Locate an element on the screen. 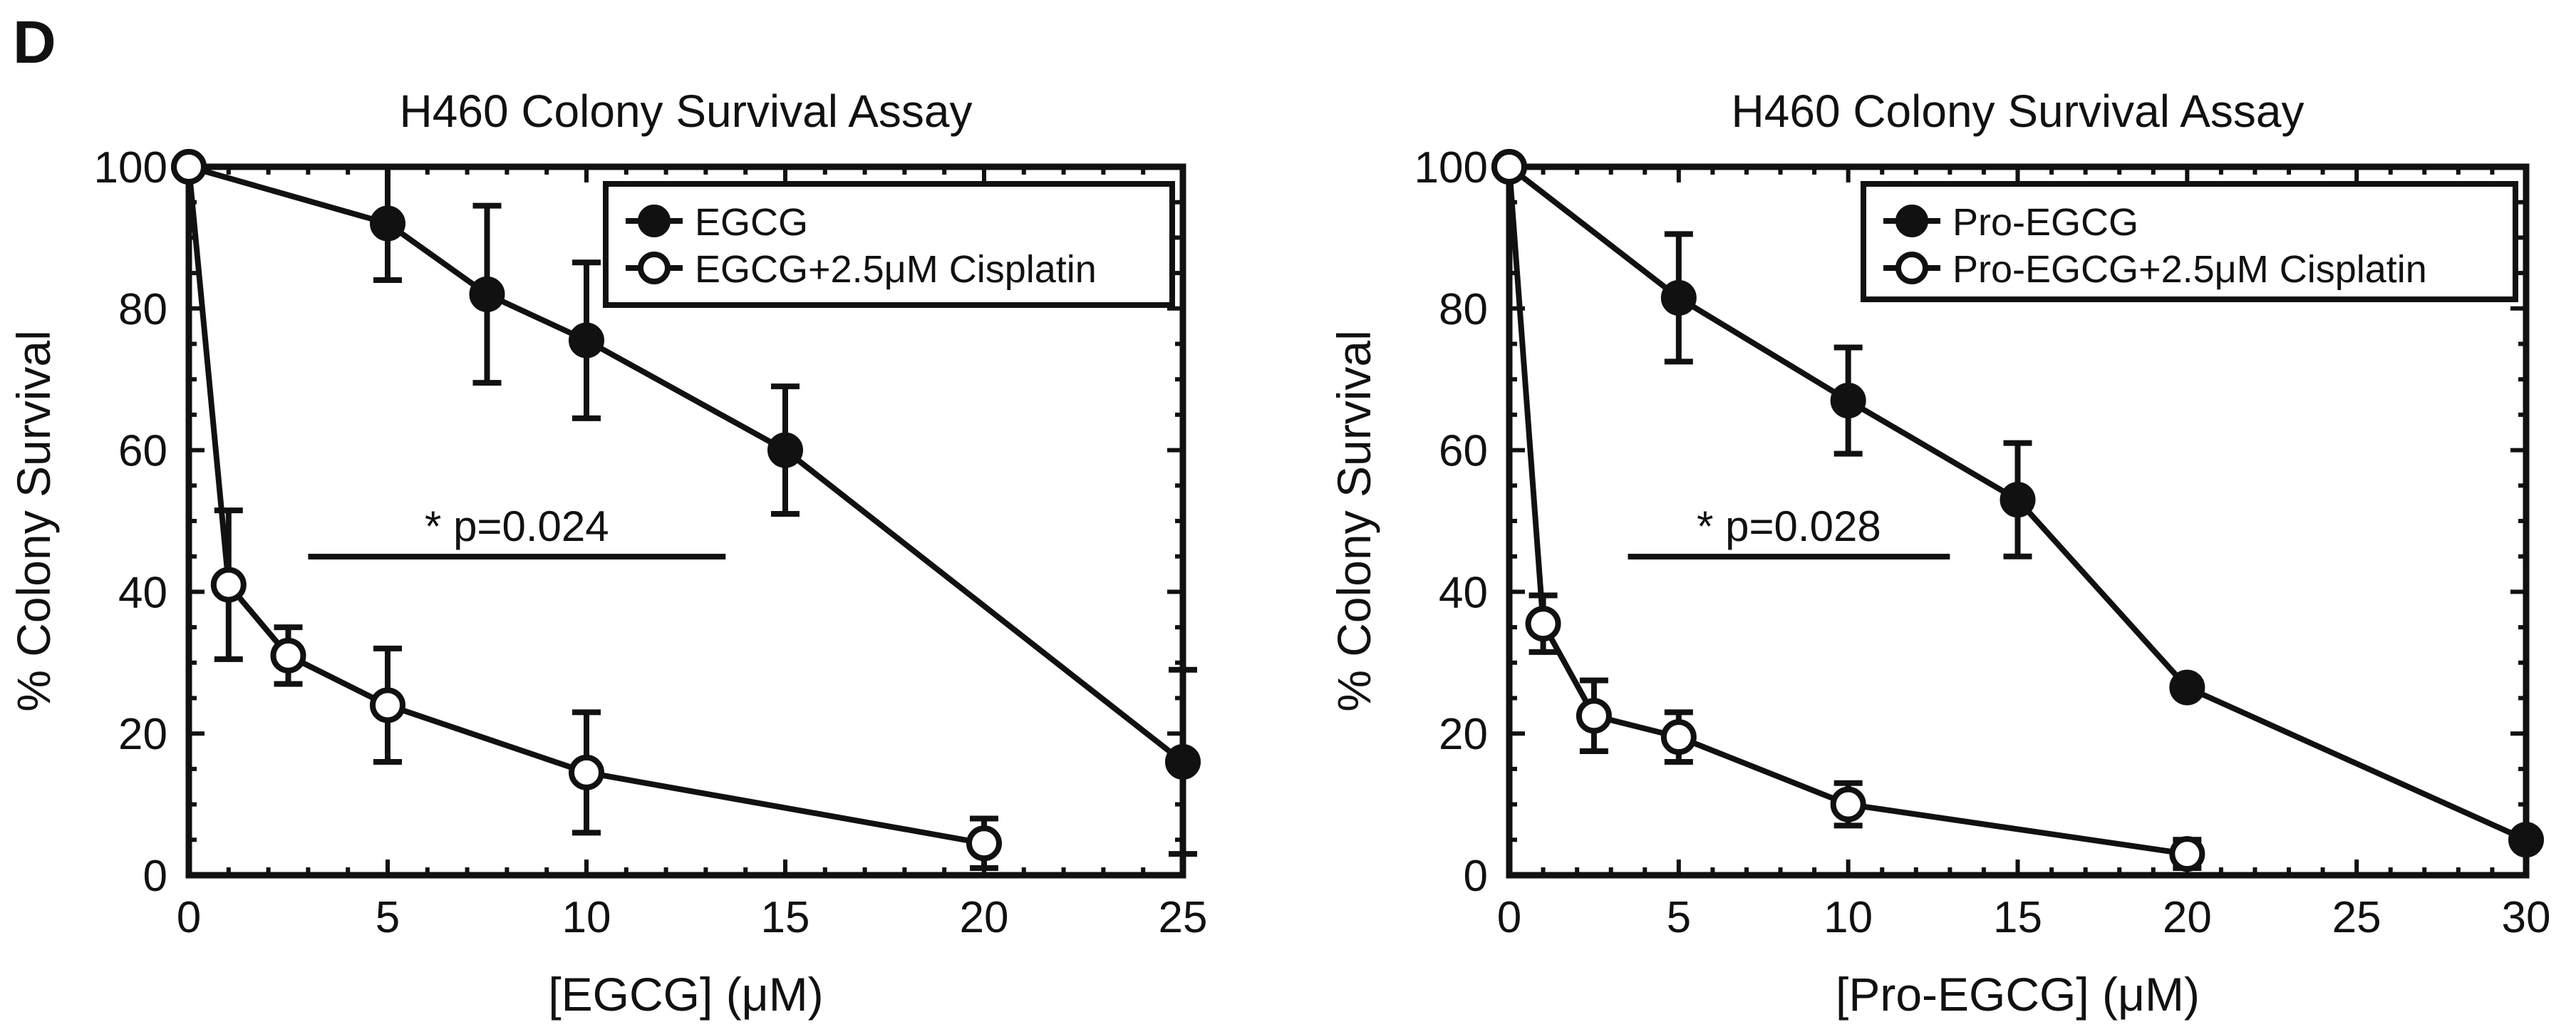 The height and width of the screenshot is (1032, 2576). chart1-ytick-label: 60 is located at coordinates (142, 451).